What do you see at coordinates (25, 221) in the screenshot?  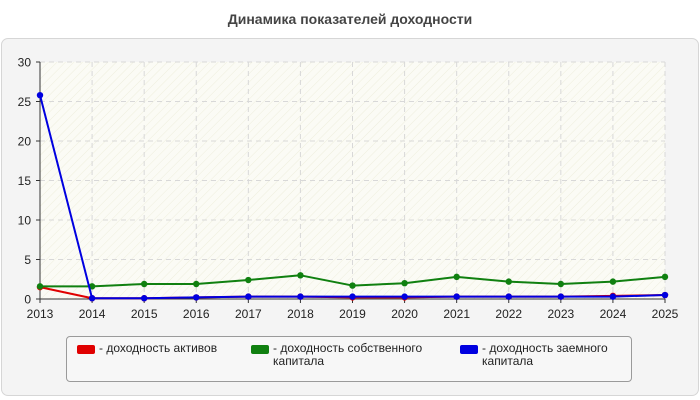 I see `y-tick-label: 10` at bounding box center [25, 221].